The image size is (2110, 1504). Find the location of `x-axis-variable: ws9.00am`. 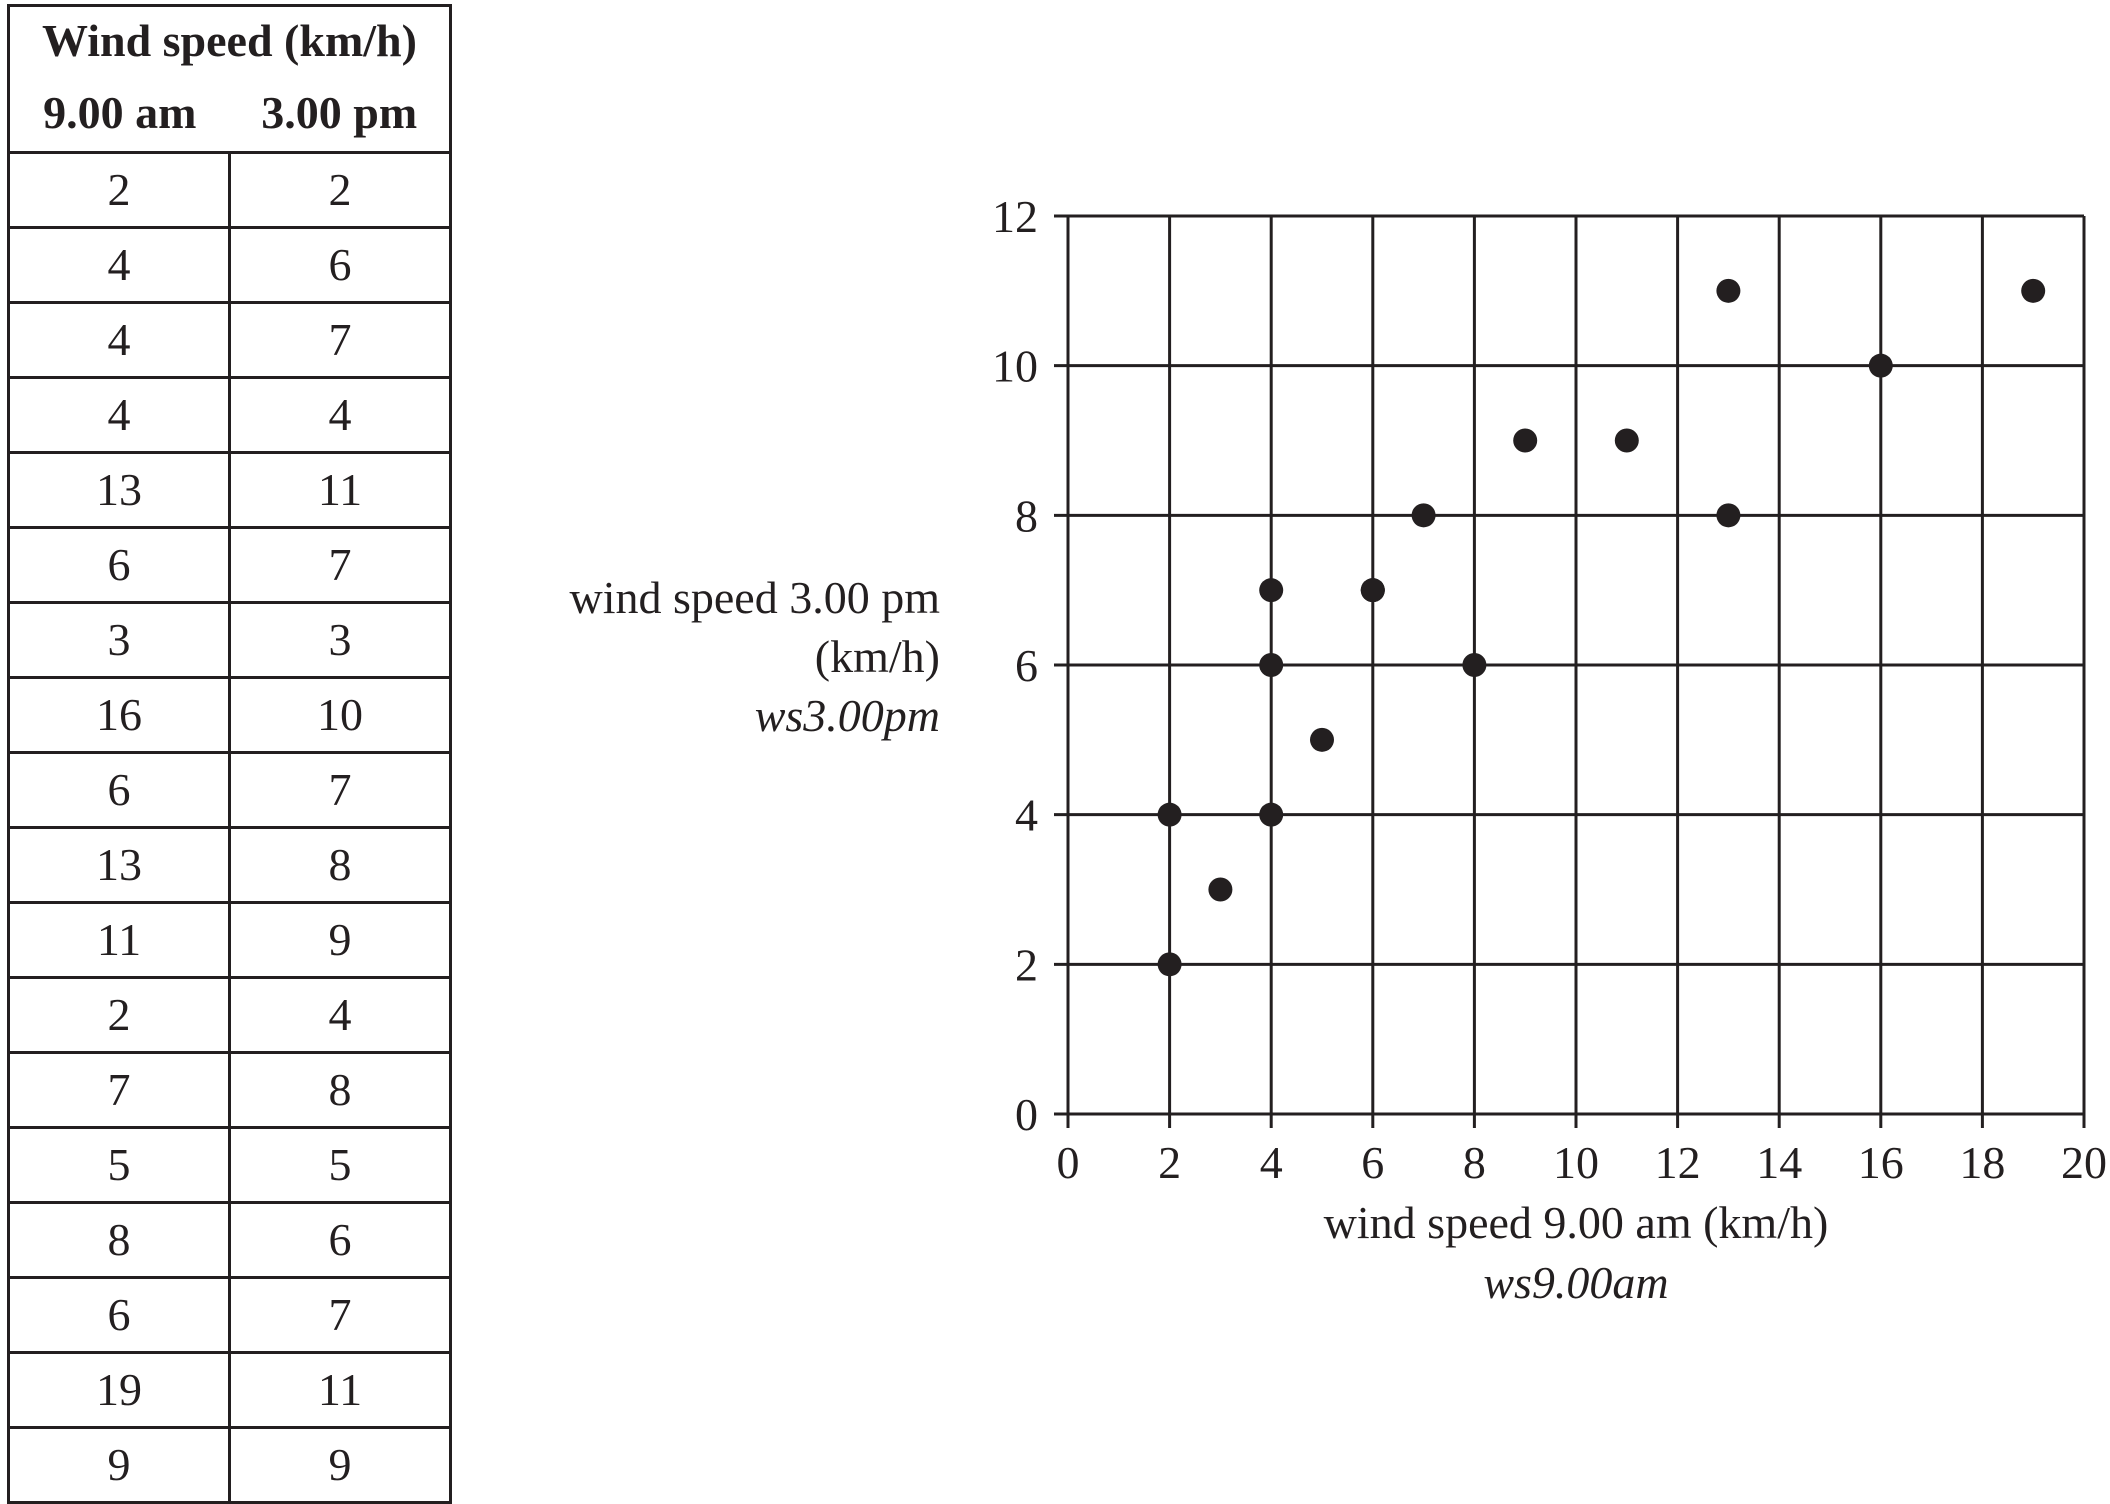

x-axis-variable: ws9.00am is located at coordinates (1576, 1282).